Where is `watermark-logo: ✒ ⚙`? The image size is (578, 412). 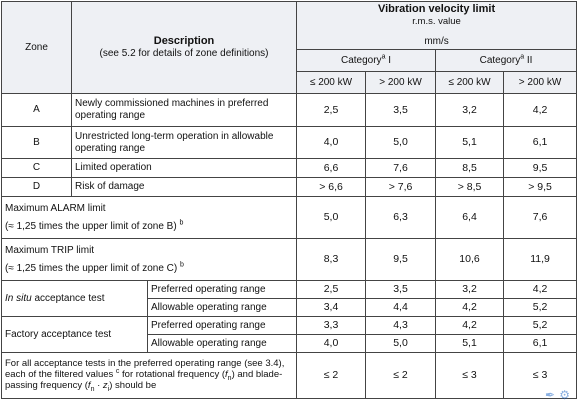
watermark-logo: ✒ ⚙ is located at coordinates (557, 395).